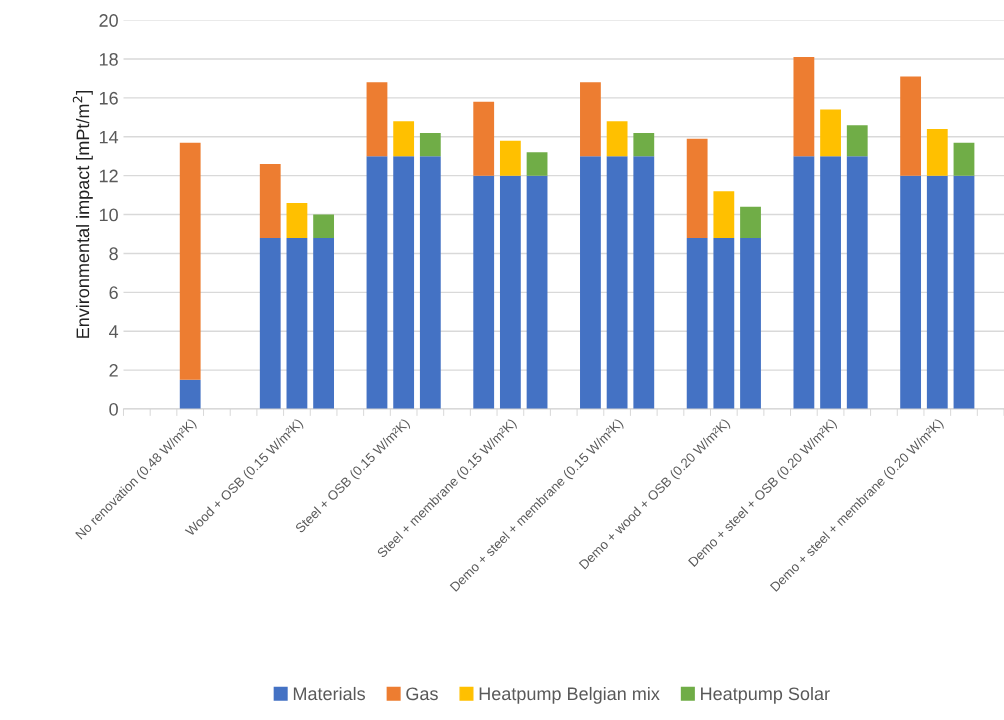  Describe the element at coordinates (329, 693) in the screenshot. I see `legend-label: Materials` at that location.